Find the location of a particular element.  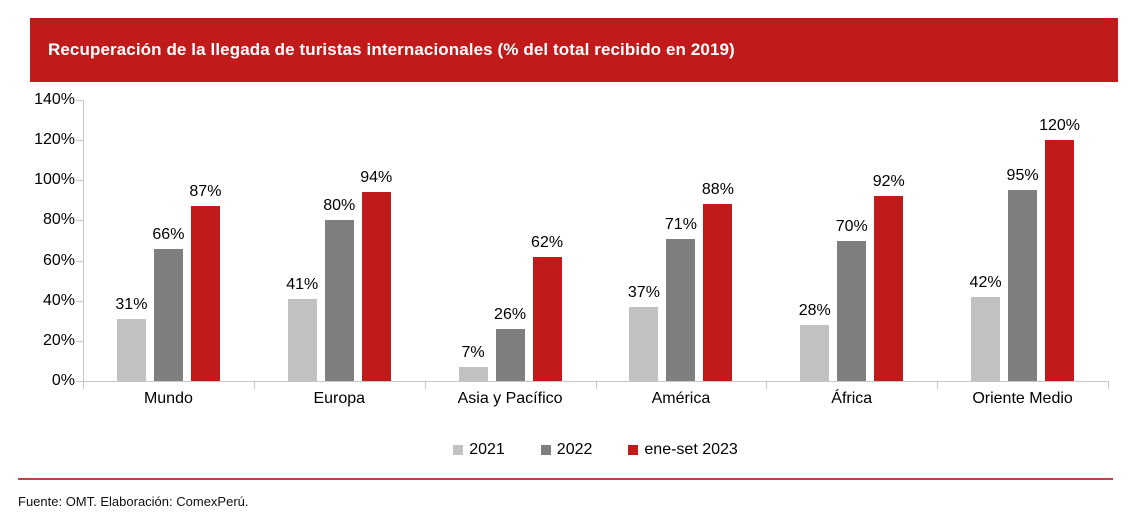

bar-2022: 71% is located at coordinates (681, 298).